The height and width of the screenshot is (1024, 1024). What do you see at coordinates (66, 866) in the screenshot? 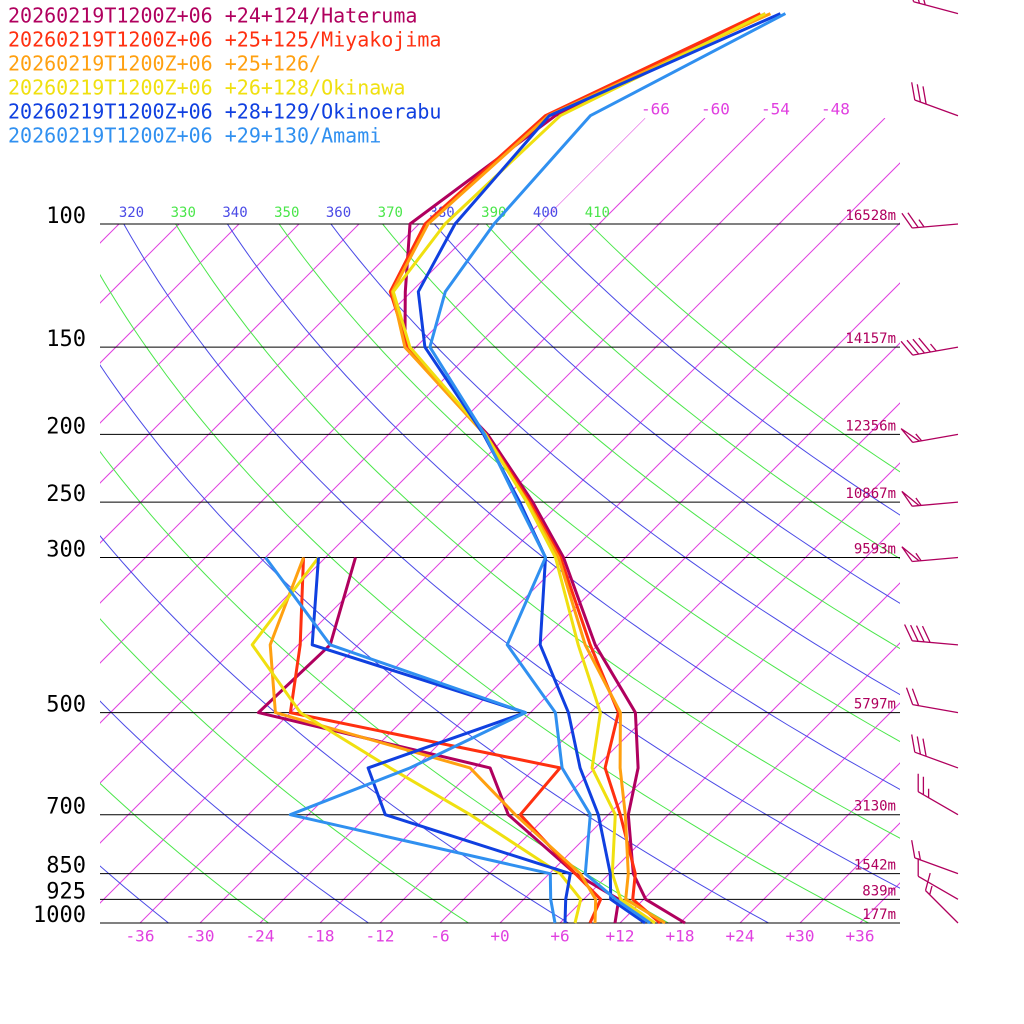
I see `y-tick-label: 850` at bounding box center [66, 866].